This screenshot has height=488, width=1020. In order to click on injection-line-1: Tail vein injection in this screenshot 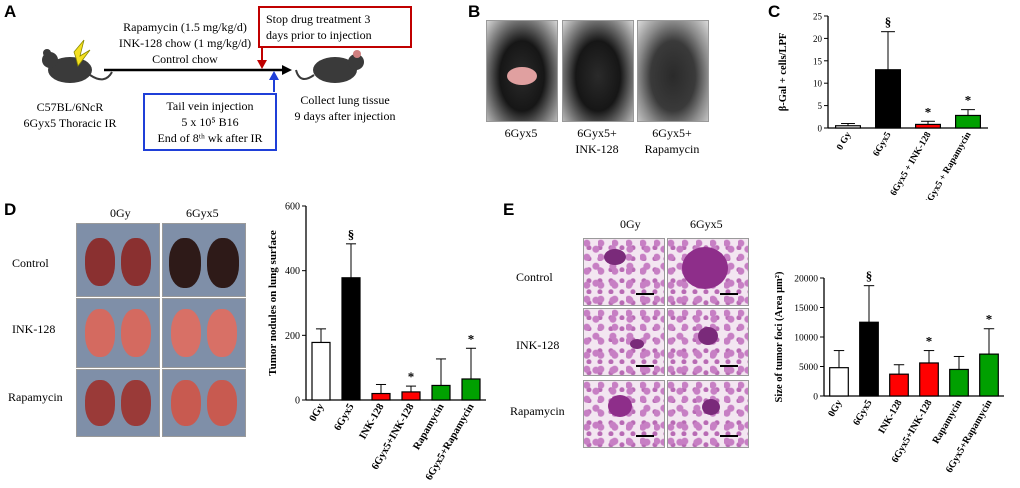, I will do `click(210, 106)`.